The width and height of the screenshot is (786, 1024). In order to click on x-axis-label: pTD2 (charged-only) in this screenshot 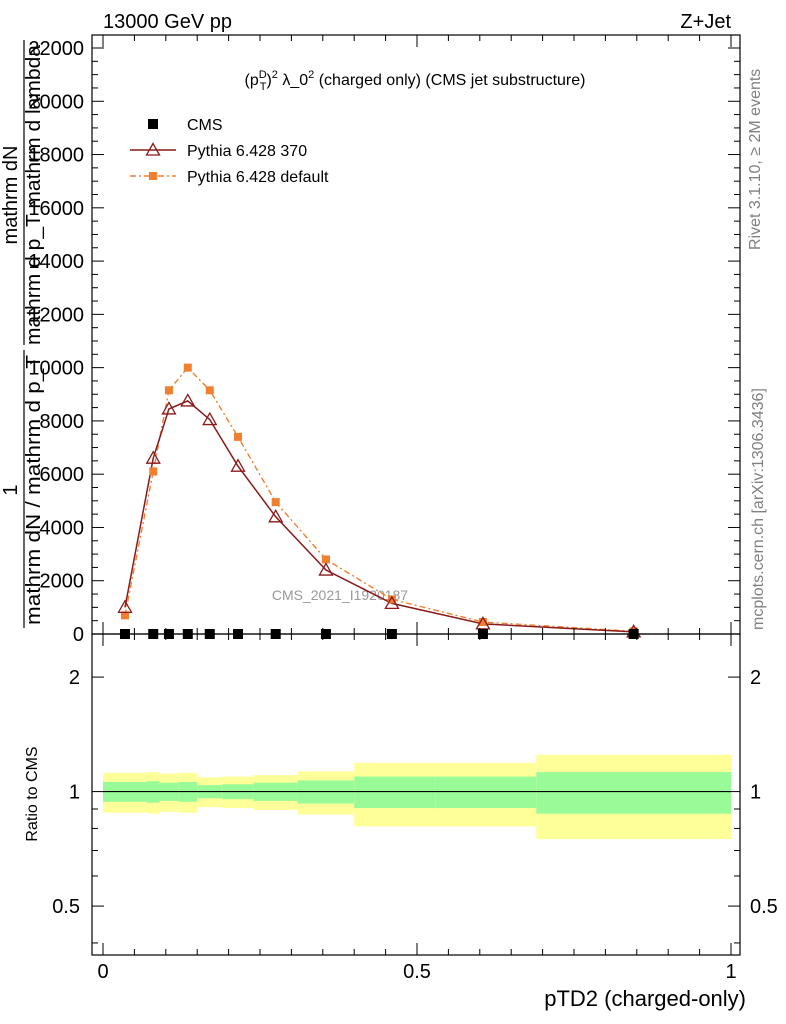, I will do `click(645, 998)`.